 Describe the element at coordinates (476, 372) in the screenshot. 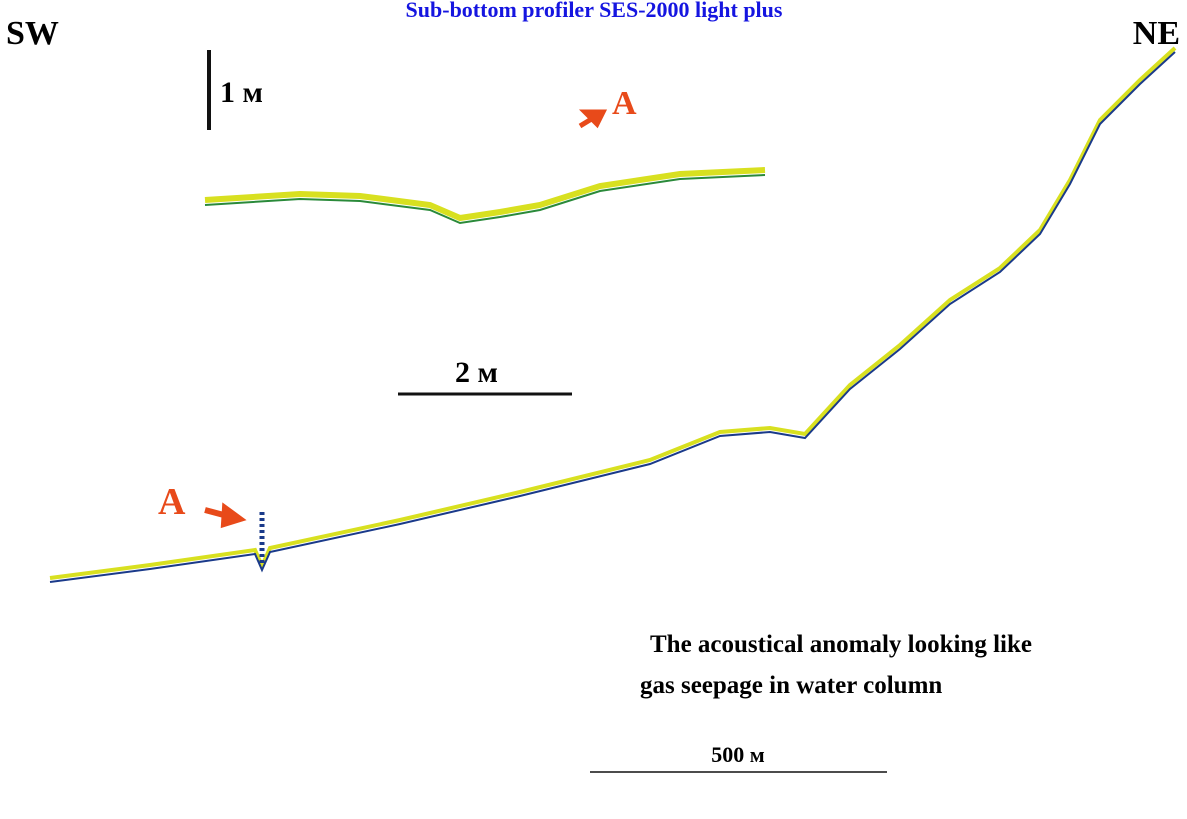

I see `horizontal-scale: 2 м` at that location.